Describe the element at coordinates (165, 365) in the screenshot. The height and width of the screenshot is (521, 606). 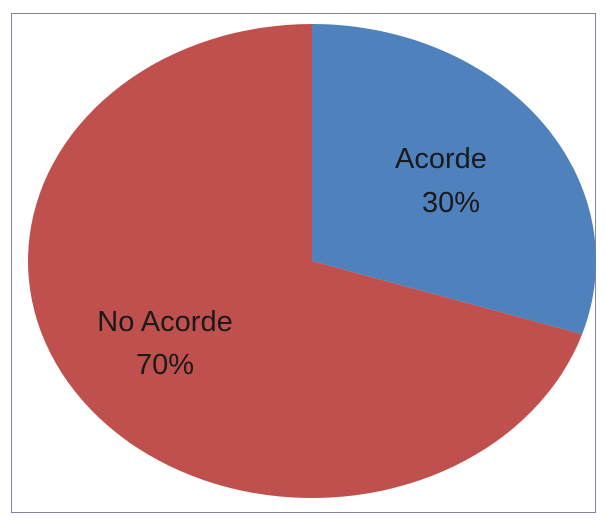
I see `slice-label-no-acorde-percent: 70%` at that location.